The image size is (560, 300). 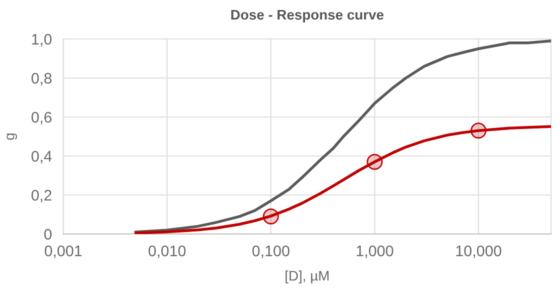 I want to click on y-tick-label: 0,4, so click(x=42, y=157).